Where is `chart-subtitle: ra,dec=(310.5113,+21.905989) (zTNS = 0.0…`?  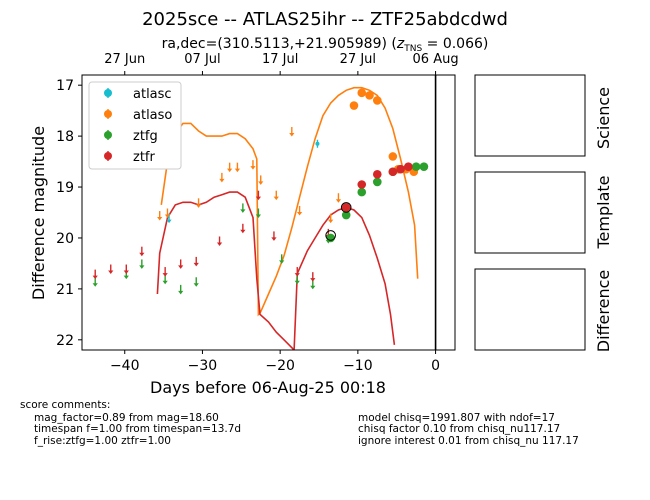 chart-subtitle: ra,dec=(310.5113,+21.905989) (zTNS = 0.0… is located at coordinates (325, 45).